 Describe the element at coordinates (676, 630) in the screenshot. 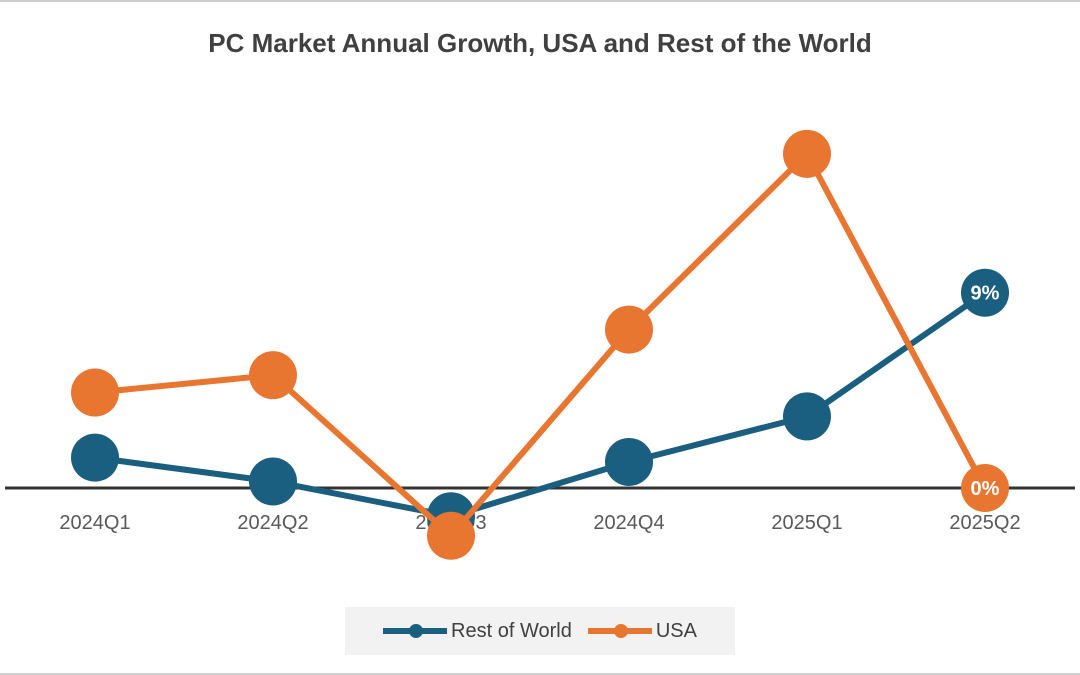

I see `legend-label: USA` at that location.